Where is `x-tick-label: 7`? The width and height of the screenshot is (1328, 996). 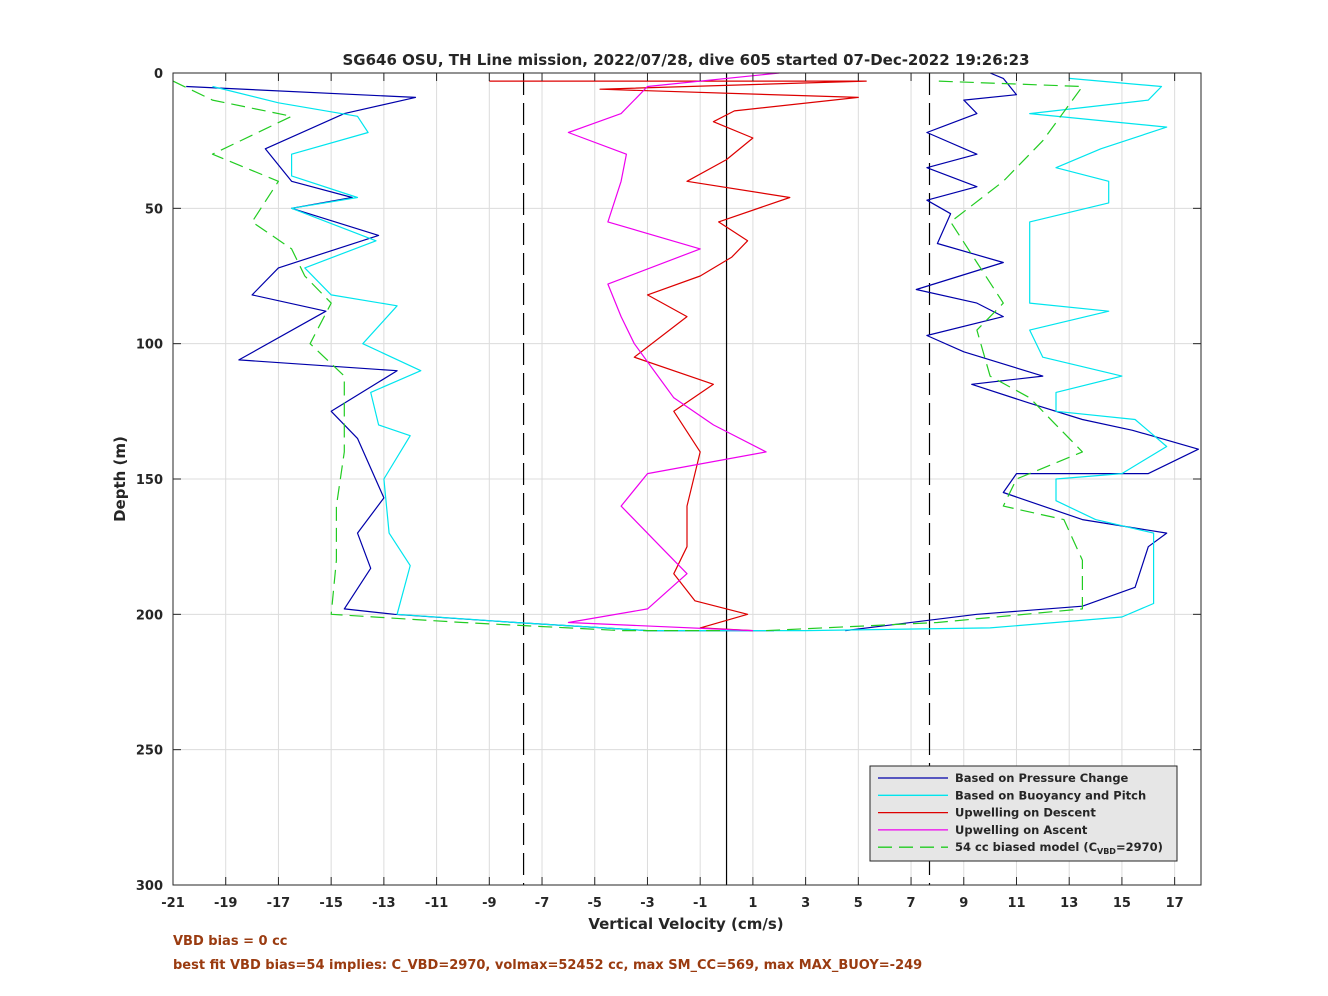 x-tick-label: 7 is located at coordinates (911, 903).